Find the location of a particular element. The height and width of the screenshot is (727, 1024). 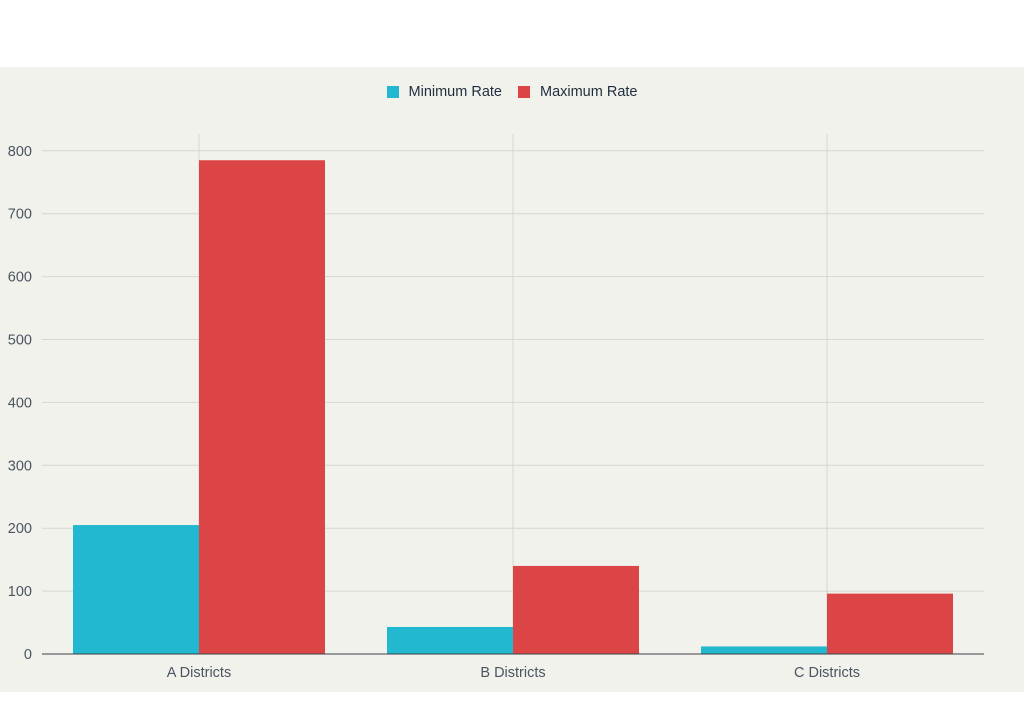

y-tick-label-400: 400 is located at coordinates (20, 403).